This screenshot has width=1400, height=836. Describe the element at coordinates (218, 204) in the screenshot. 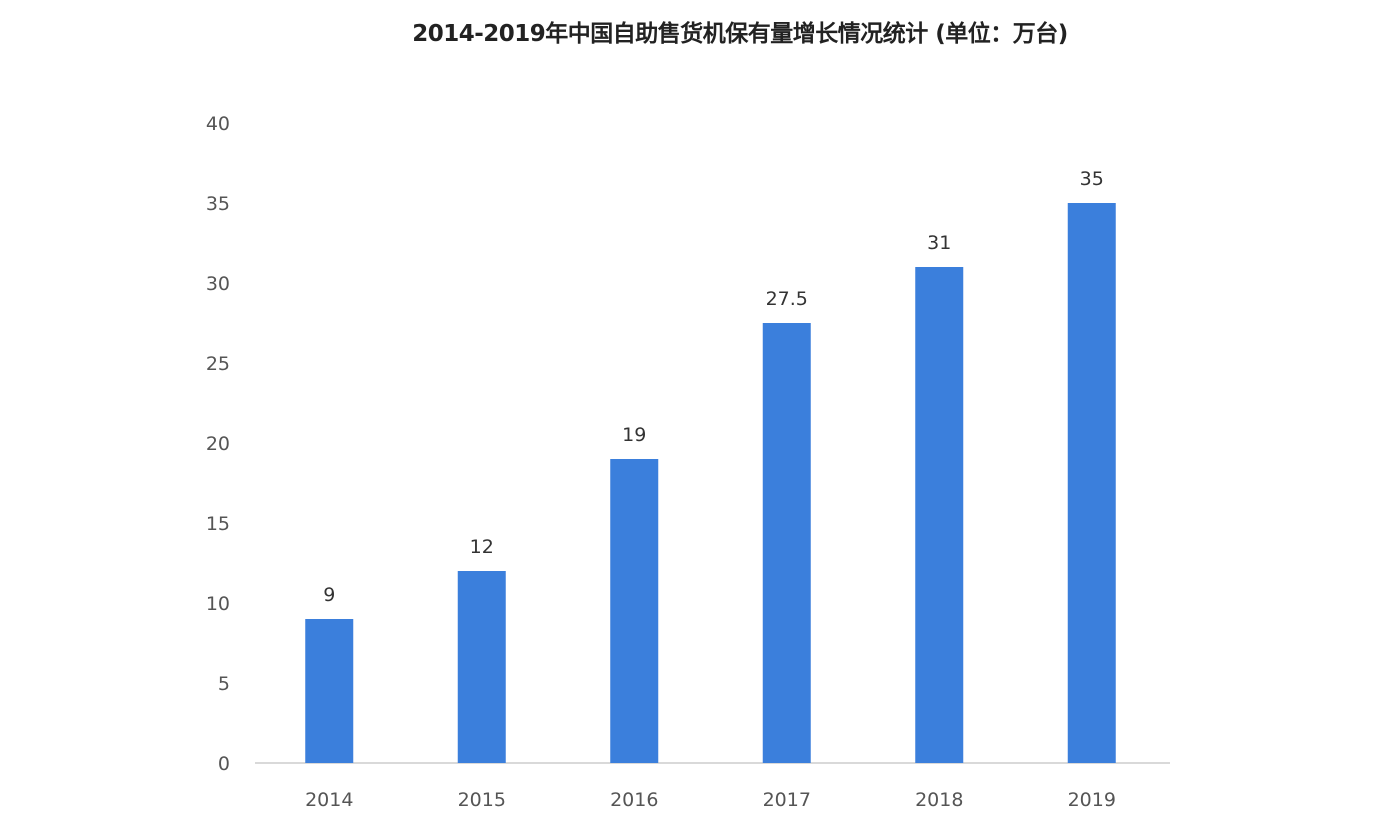

I see `y-tick-label: 35` at that location.